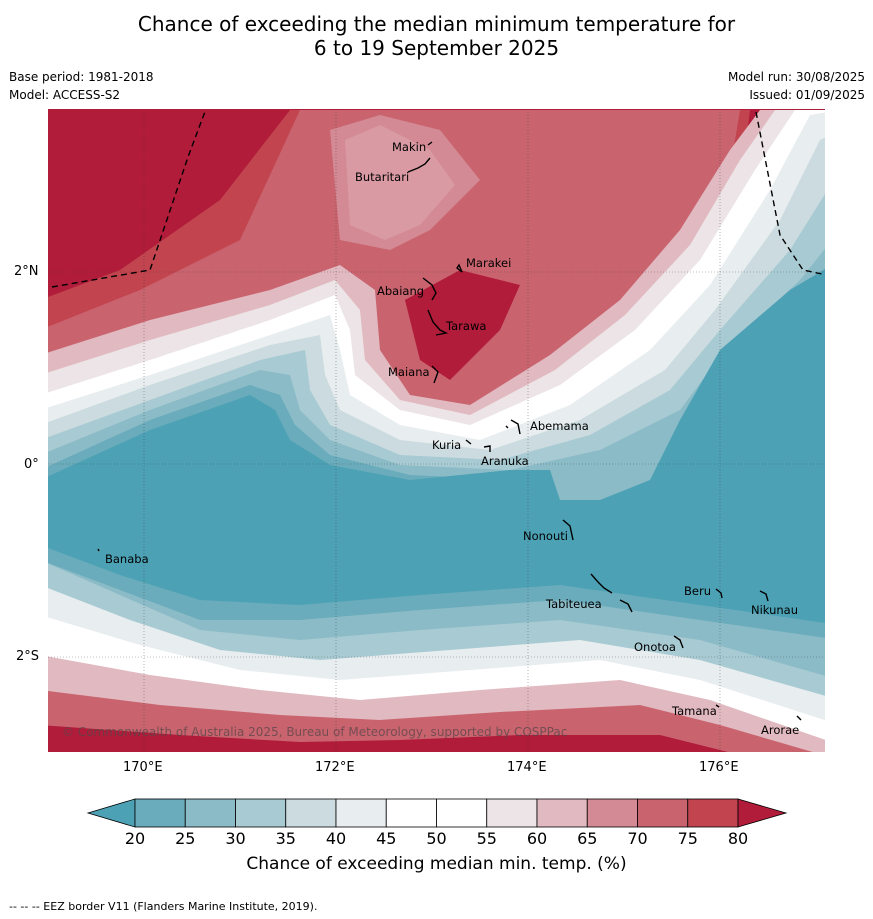 This screenshot has height=919, width=873. What do you see at coordinates (438, 322) in the screenshot?
I see `tarawa-shape` at bounding box center [438, 322].